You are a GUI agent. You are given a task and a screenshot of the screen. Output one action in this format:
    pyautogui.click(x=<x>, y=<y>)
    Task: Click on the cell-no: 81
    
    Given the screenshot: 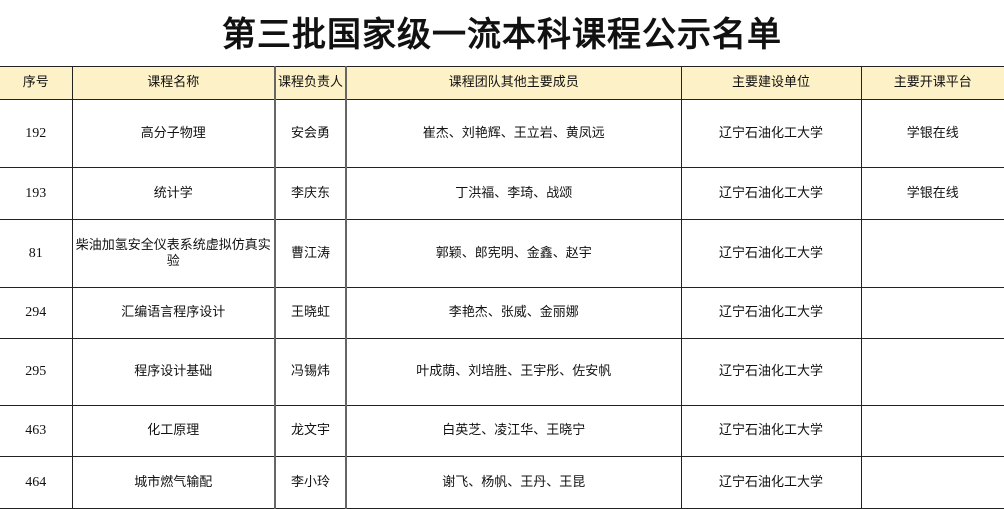 What is the action you would take?
    pyautogui.click(x=36, y=253)
    